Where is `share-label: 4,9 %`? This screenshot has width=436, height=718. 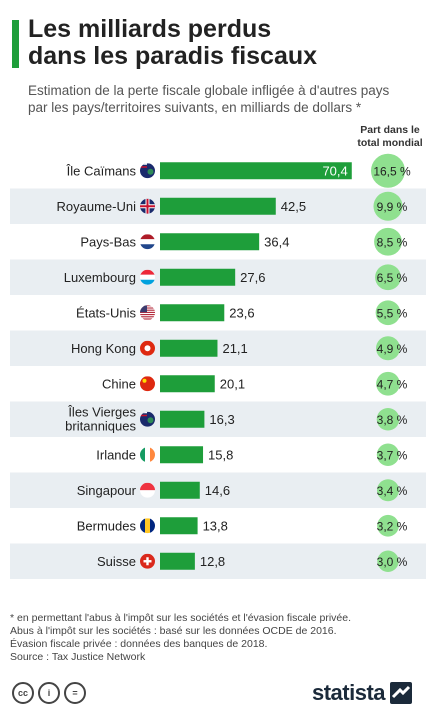
share-label: 4,9 % is located at coordinates (392, 349).